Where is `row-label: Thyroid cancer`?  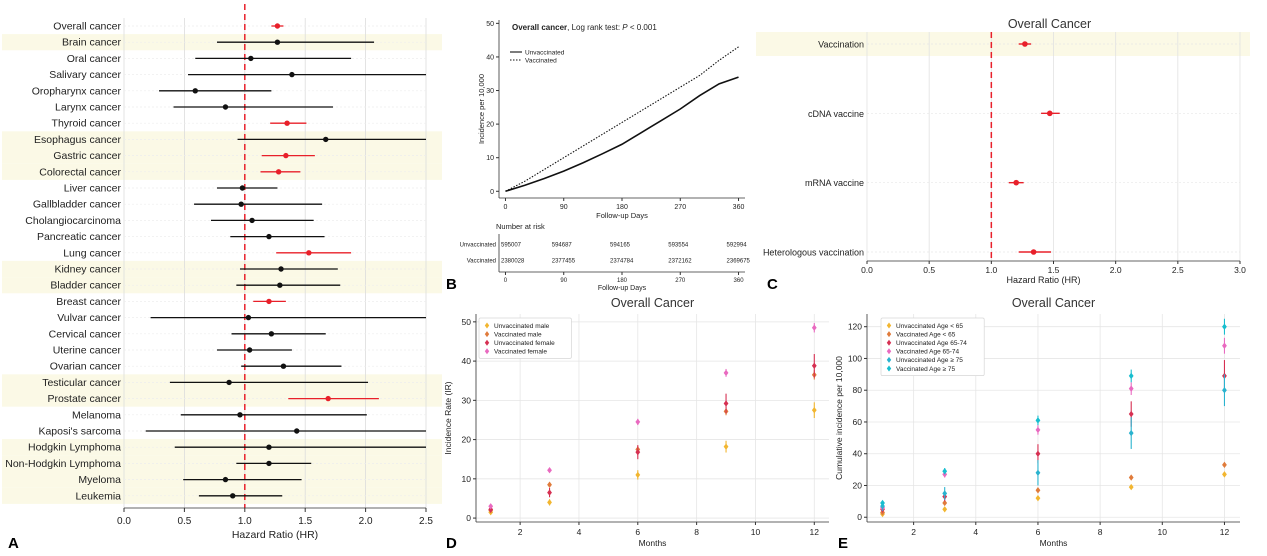
row-label: Thyroid cancer is located at coordinates (87, 124).